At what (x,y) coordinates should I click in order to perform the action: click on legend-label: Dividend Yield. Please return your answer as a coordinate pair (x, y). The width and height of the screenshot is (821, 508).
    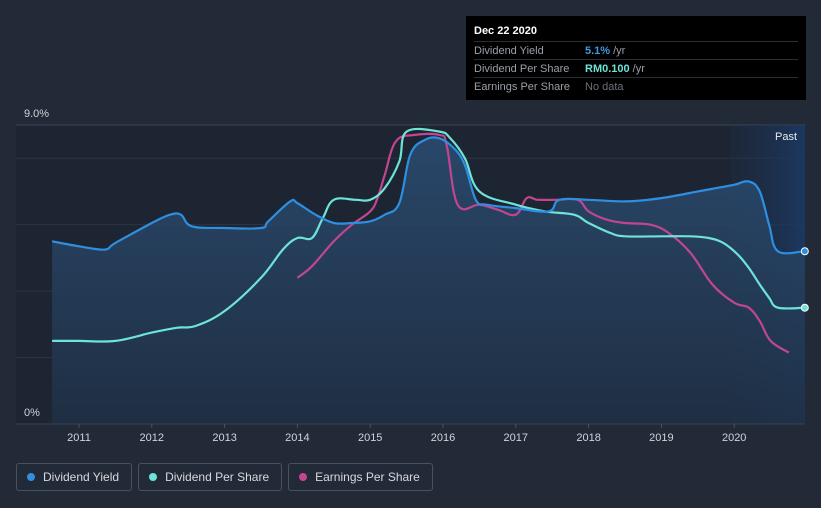
    Looking at the image, I should click on (81, 477).